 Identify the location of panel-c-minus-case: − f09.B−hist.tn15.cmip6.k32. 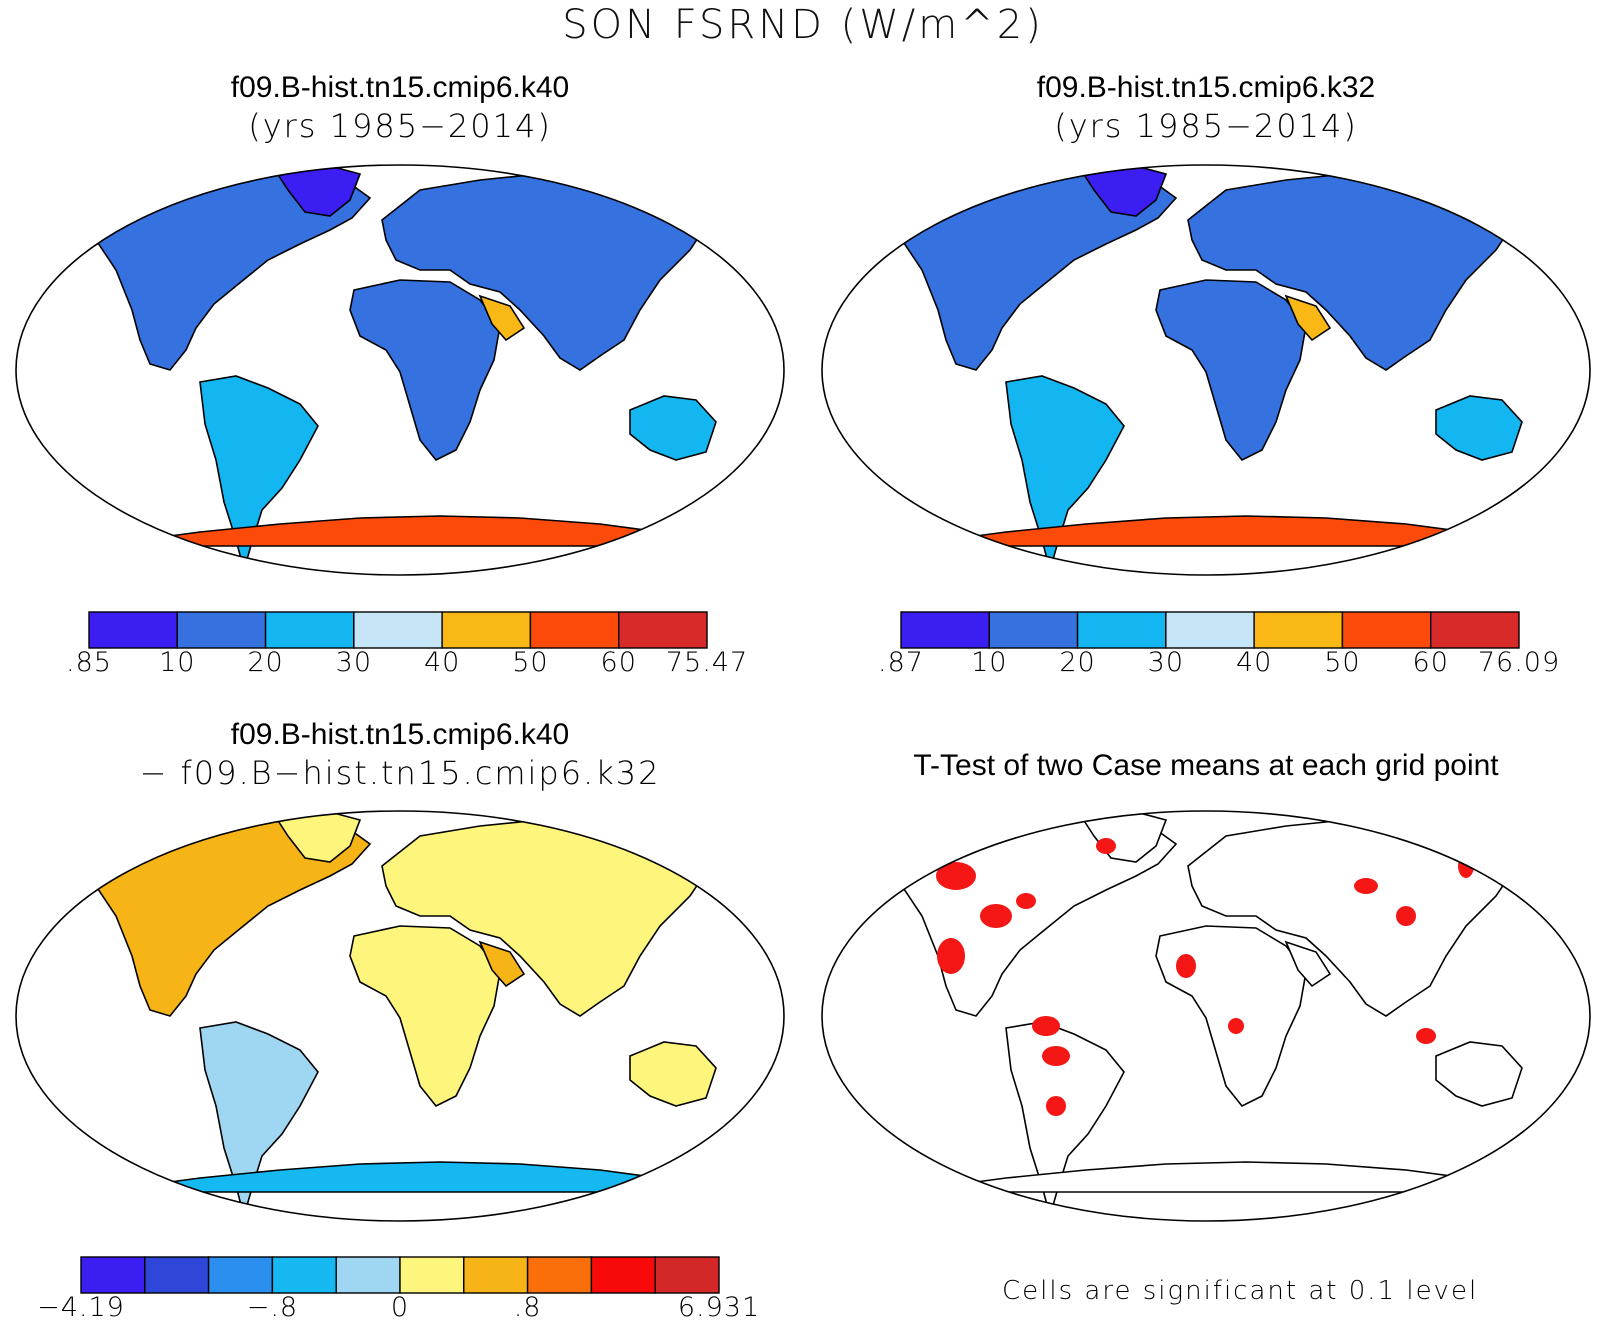
(400, 773).